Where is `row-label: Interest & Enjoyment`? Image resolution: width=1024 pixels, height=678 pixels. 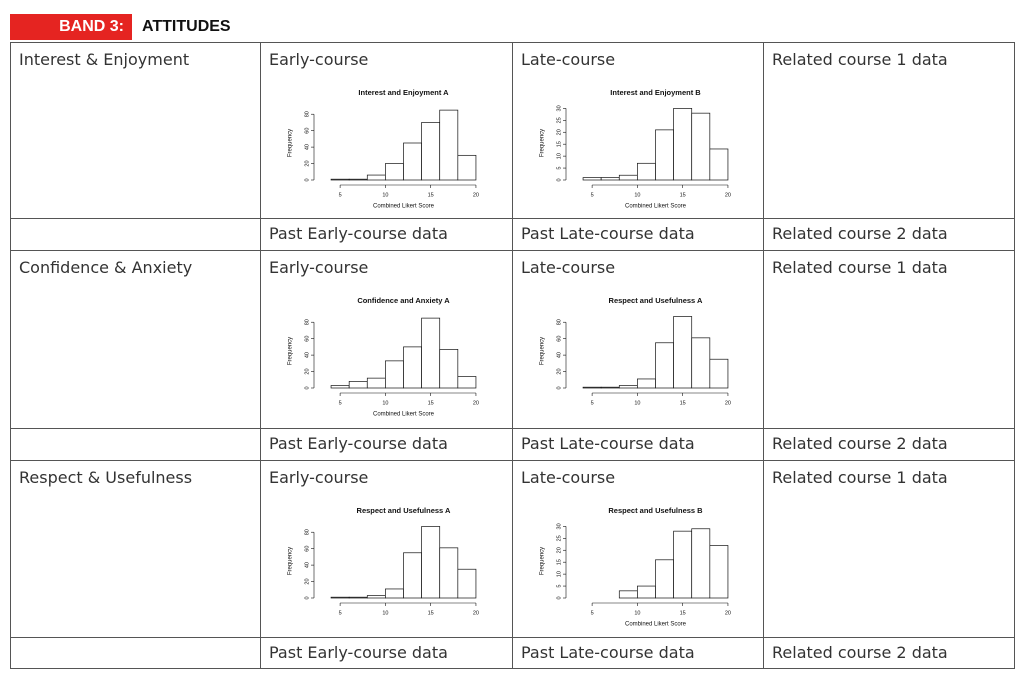
row-label: Interest & Enjoyment is located at coordinates (135, 130).